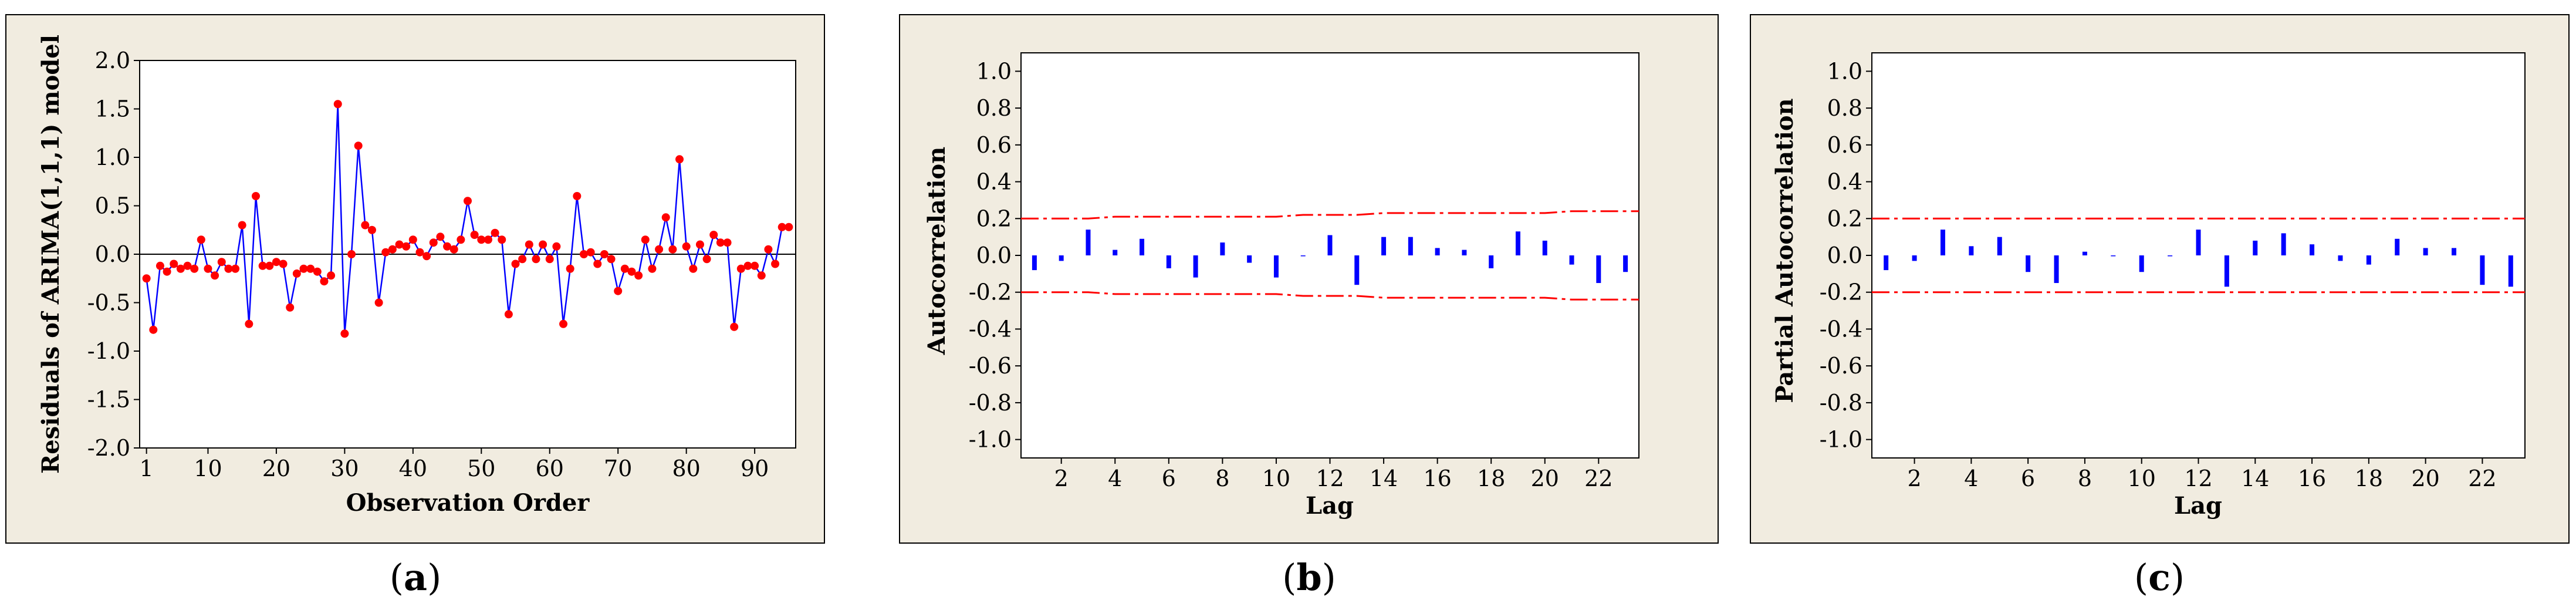 Image resolution: width=2576 pixels, height=610 pixels. I want to click on panel-a-x-tick-label: 40, so click(413, 468).